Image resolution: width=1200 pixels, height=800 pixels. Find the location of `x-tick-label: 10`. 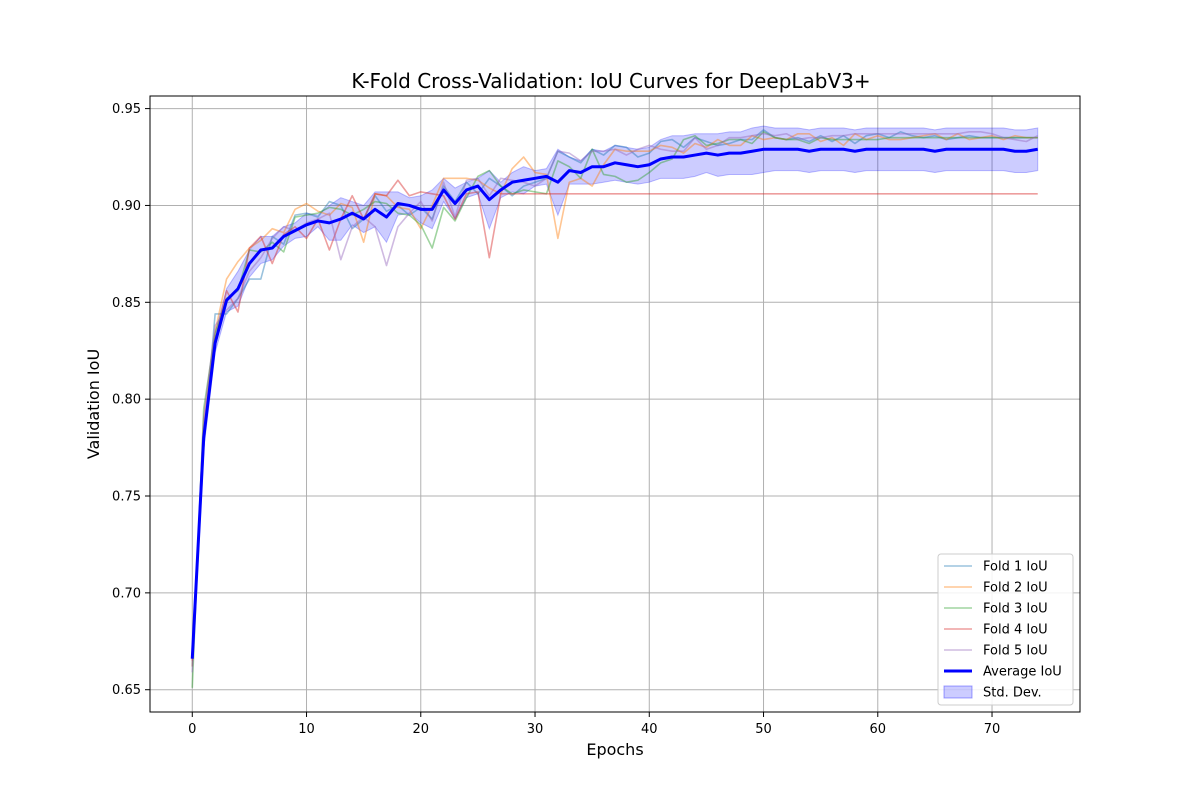

x-tick-label: 10 is located at coordinates (306, 729).